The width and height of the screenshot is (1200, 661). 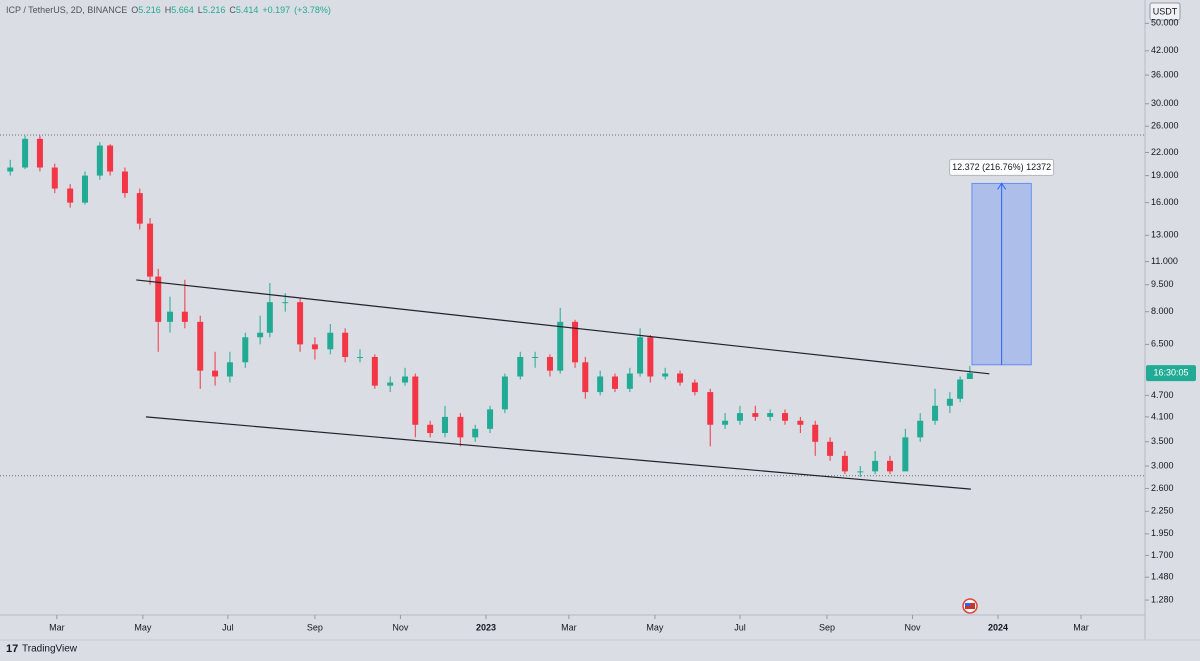 What do you see at coordinates (1165, 202) in the screenshot?
I see `y-tick-label: 16.000` at bounding box center [1165, 202].